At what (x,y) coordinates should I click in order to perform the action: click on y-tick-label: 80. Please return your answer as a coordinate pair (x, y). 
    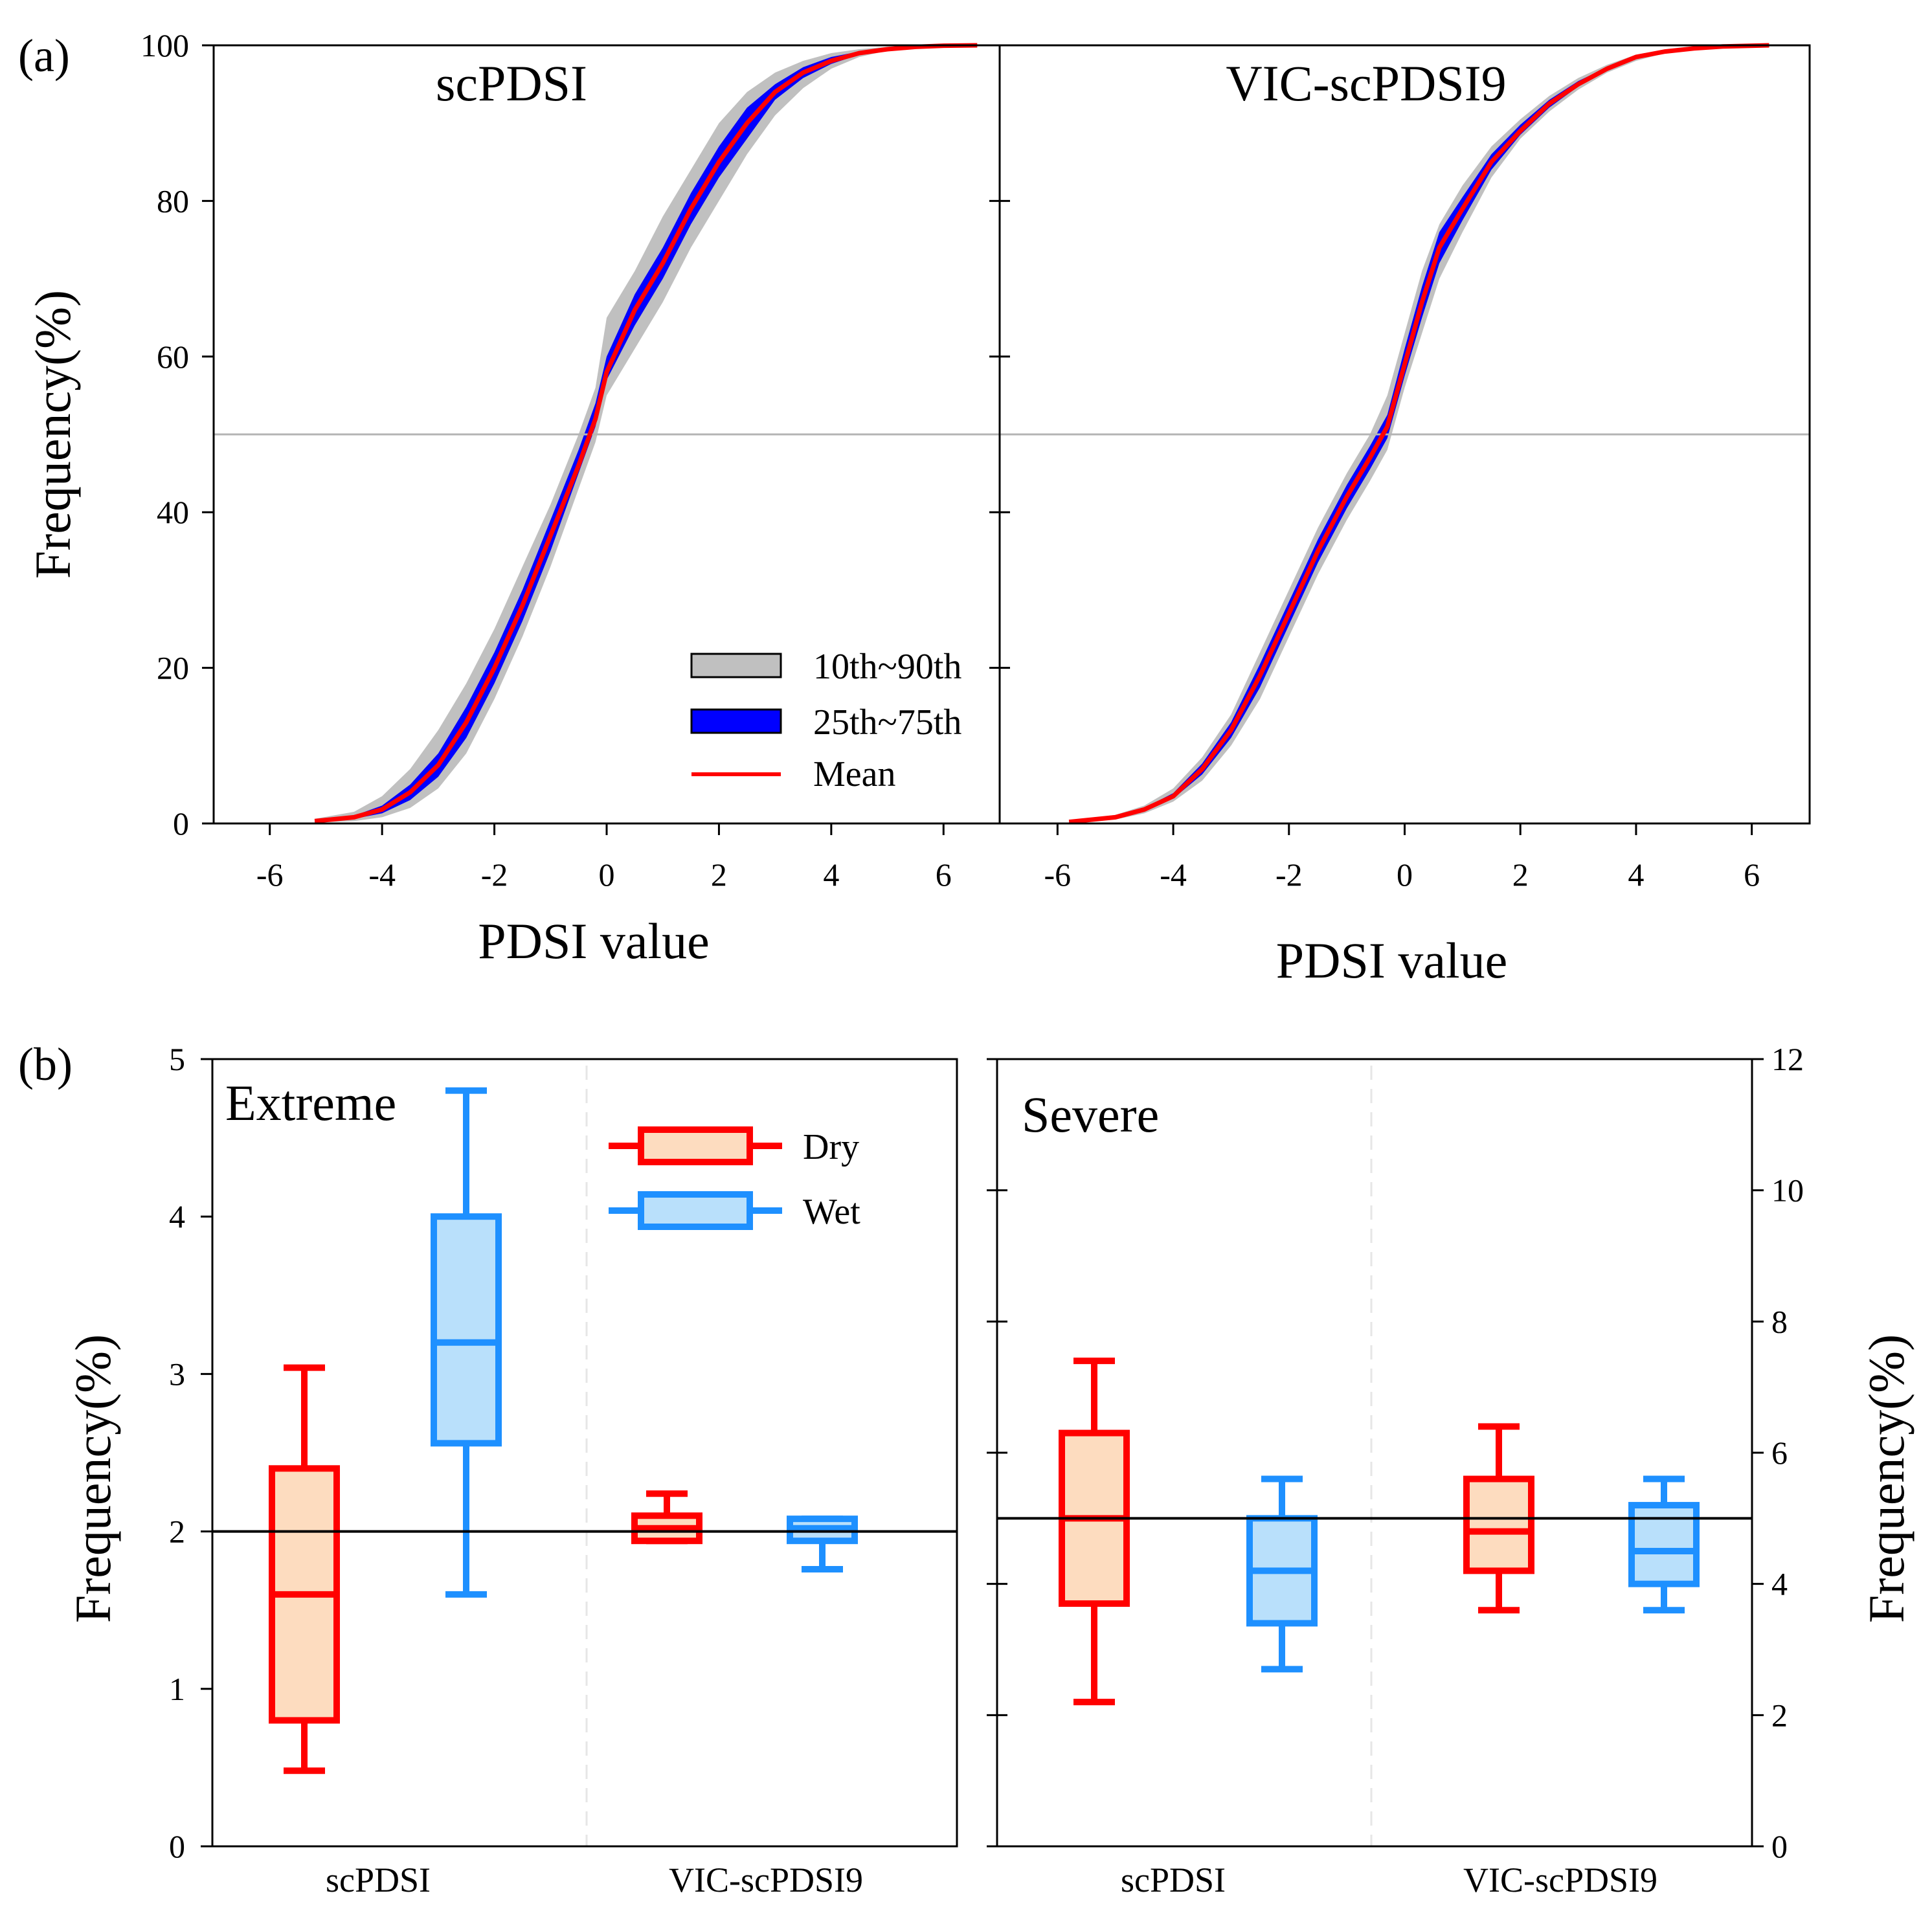
    Looking at the image, I should click on (173, 201).